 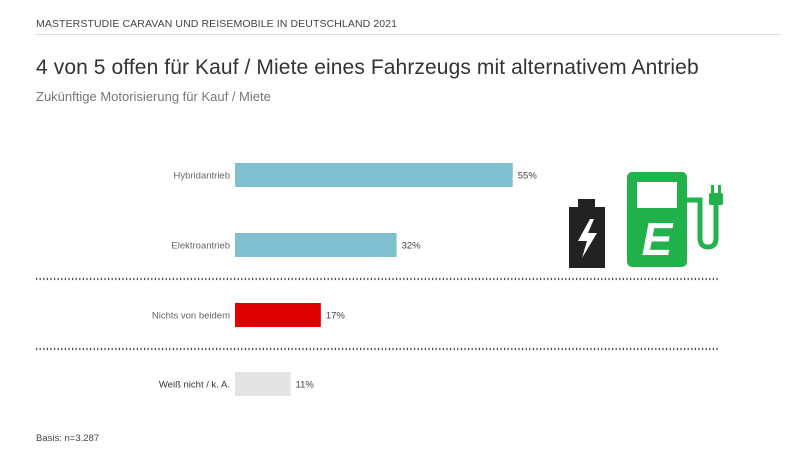 What do you see at coordinates (587, 233) in the screenshot?
I see `battery-bolt-icon` at bounding box center [587, 233].